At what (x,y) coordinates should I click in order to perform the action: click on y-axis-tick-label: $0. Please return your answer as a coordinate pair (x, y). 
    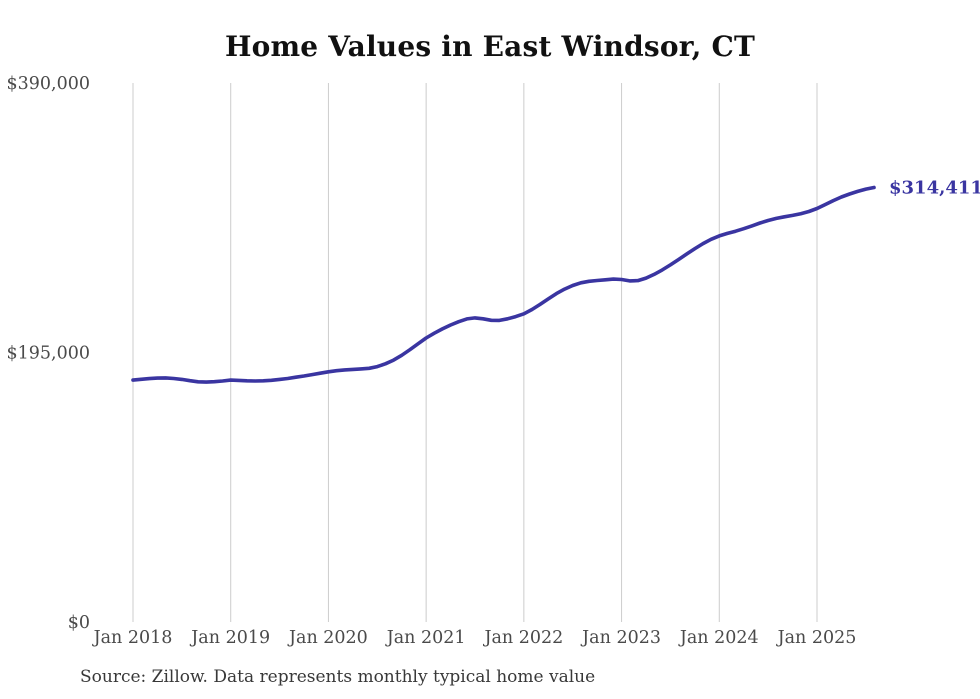
    Looking at the image, I should click on (79, 623).